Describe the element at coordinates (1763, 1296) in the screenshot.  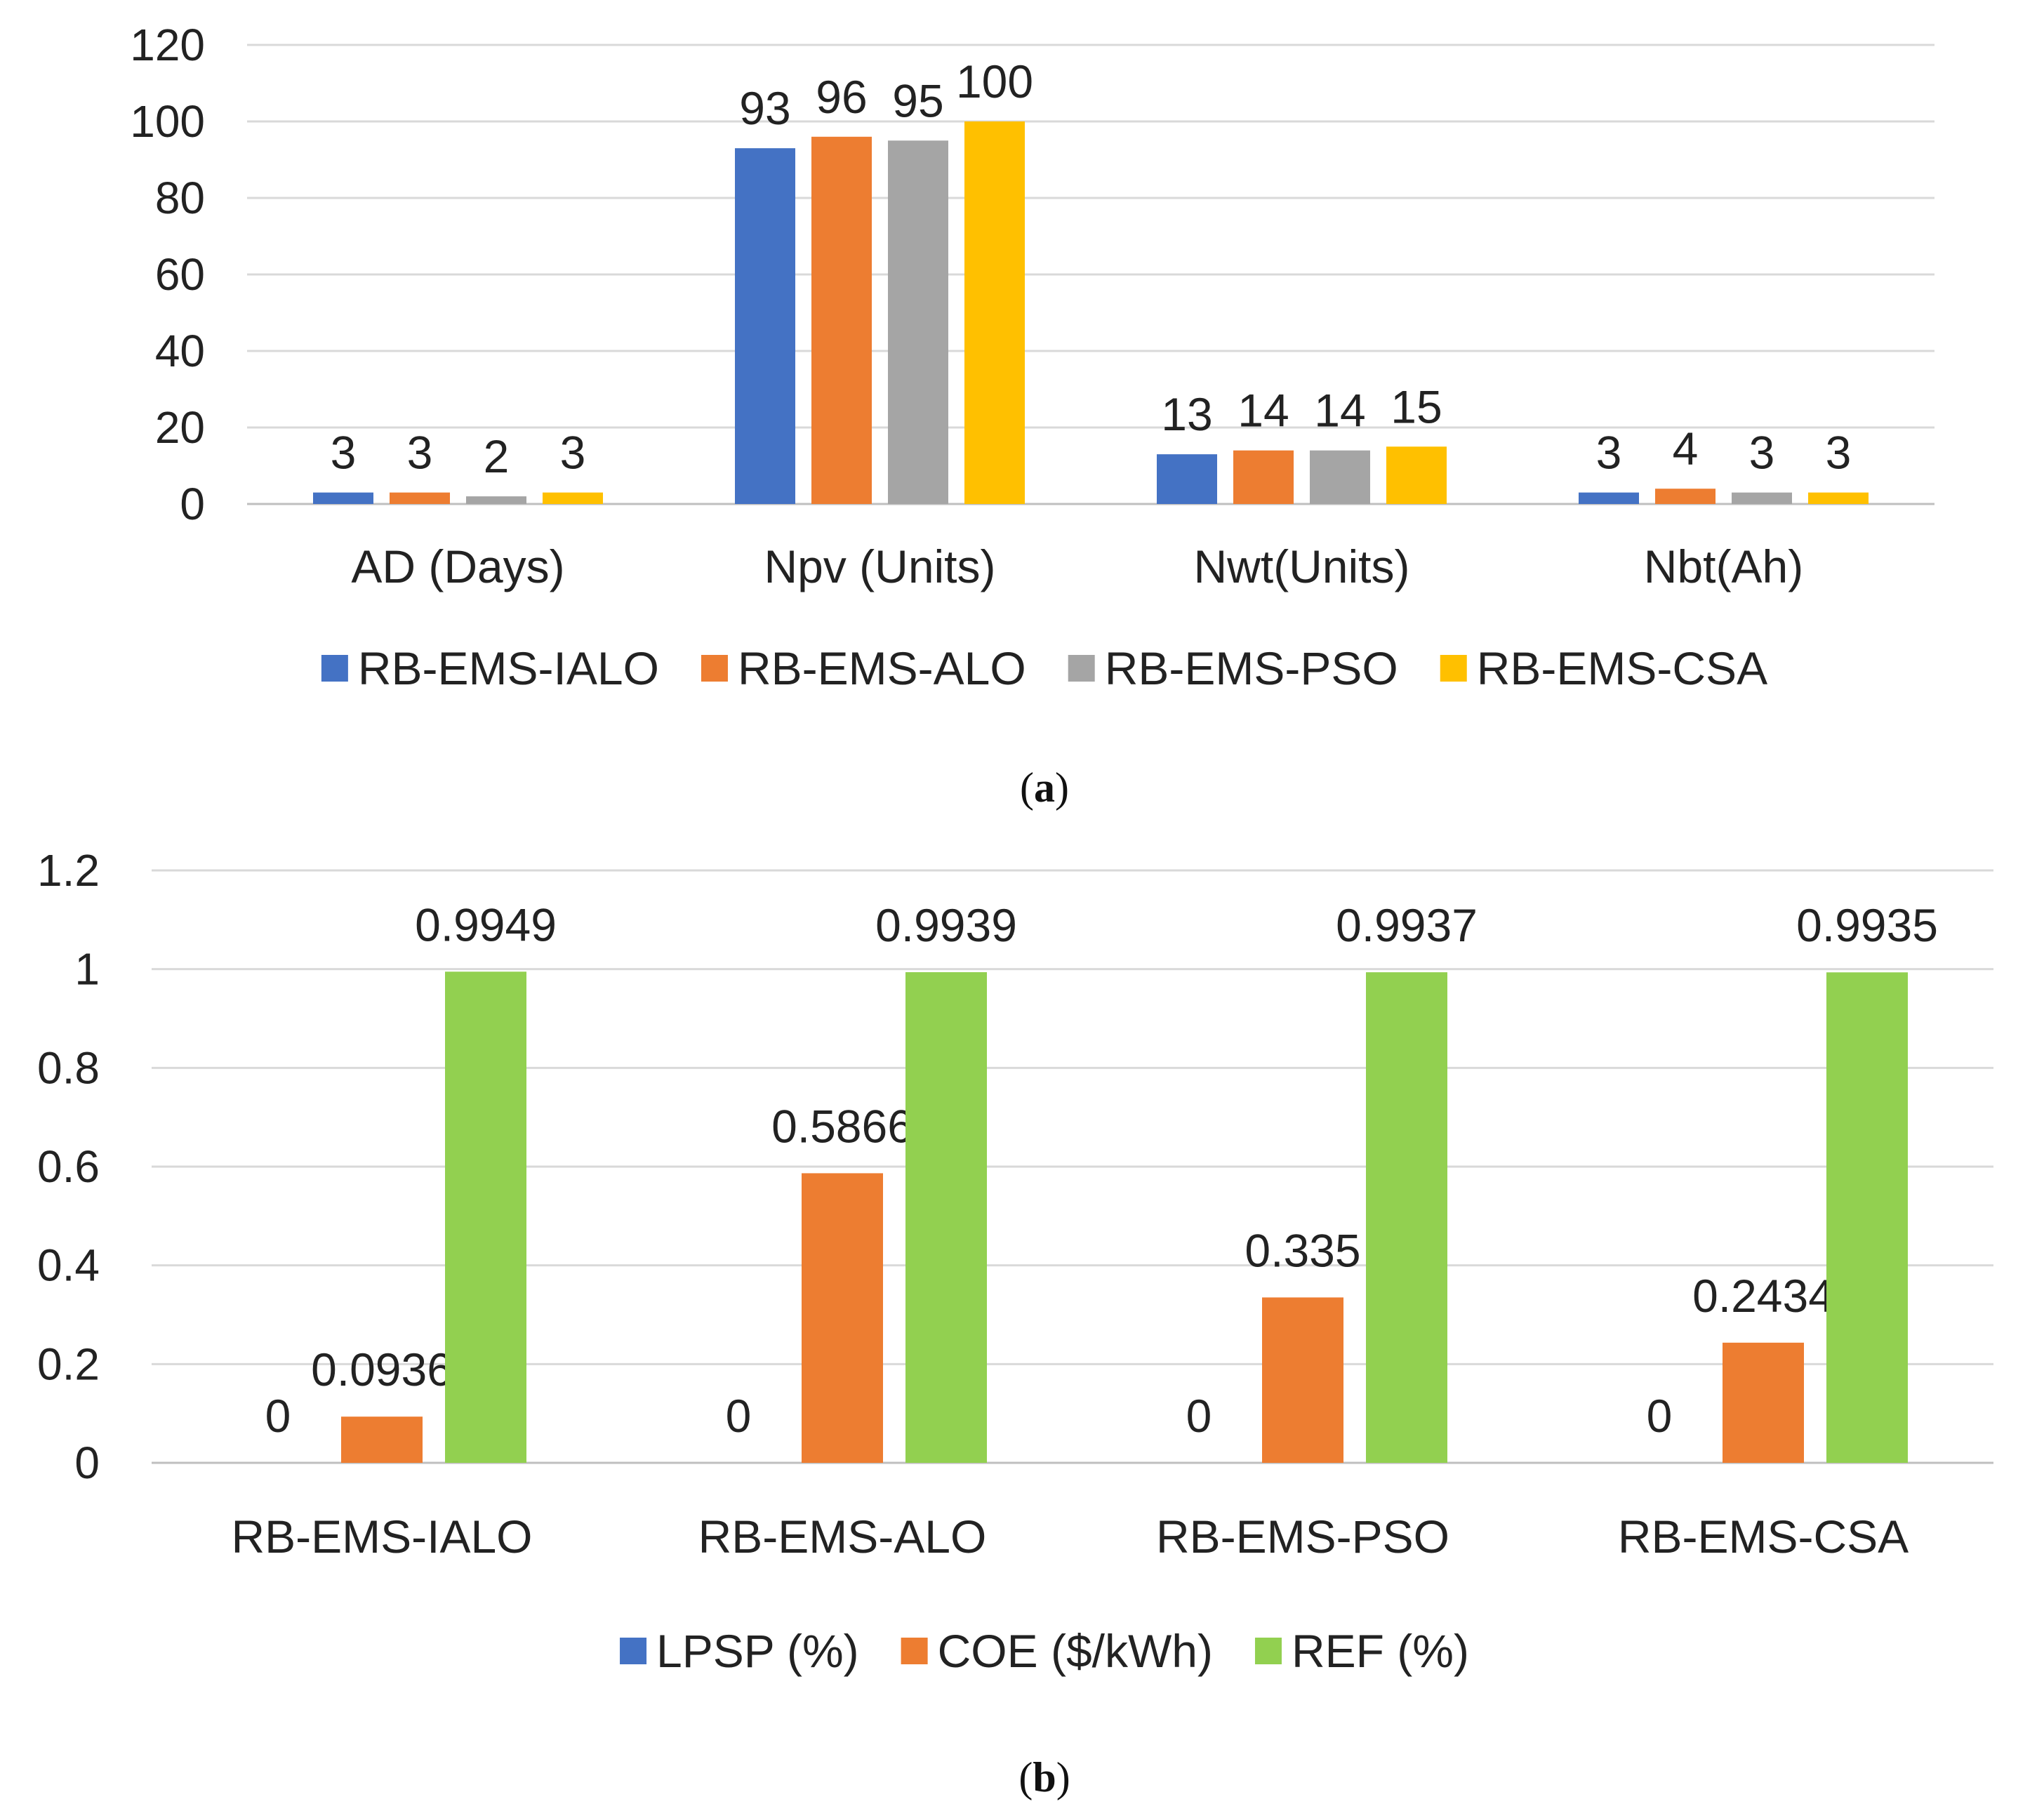
I see `data-label: 0.2434` at that location.